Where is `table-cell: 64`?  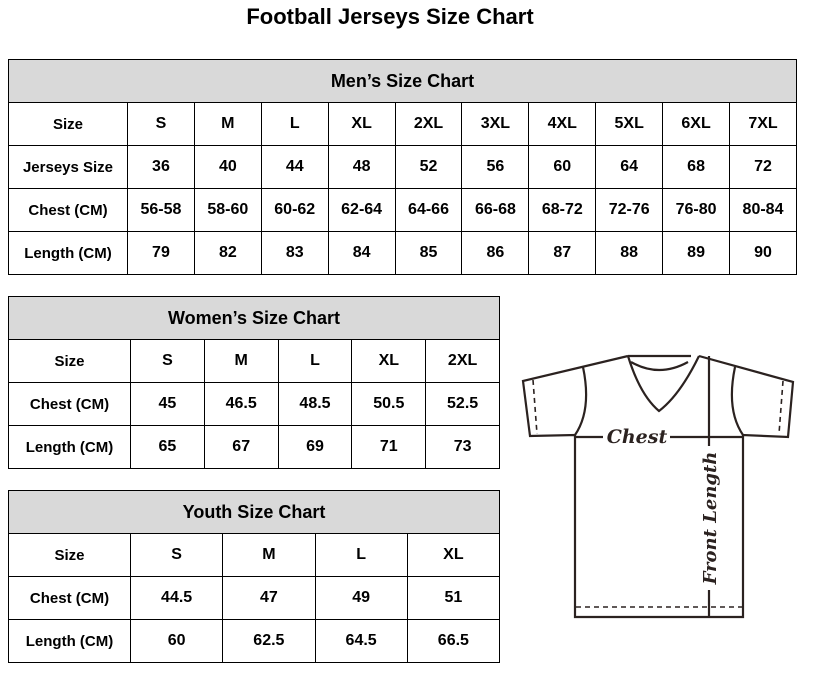 table-cell: 64 is located at coordinates (629, 167).